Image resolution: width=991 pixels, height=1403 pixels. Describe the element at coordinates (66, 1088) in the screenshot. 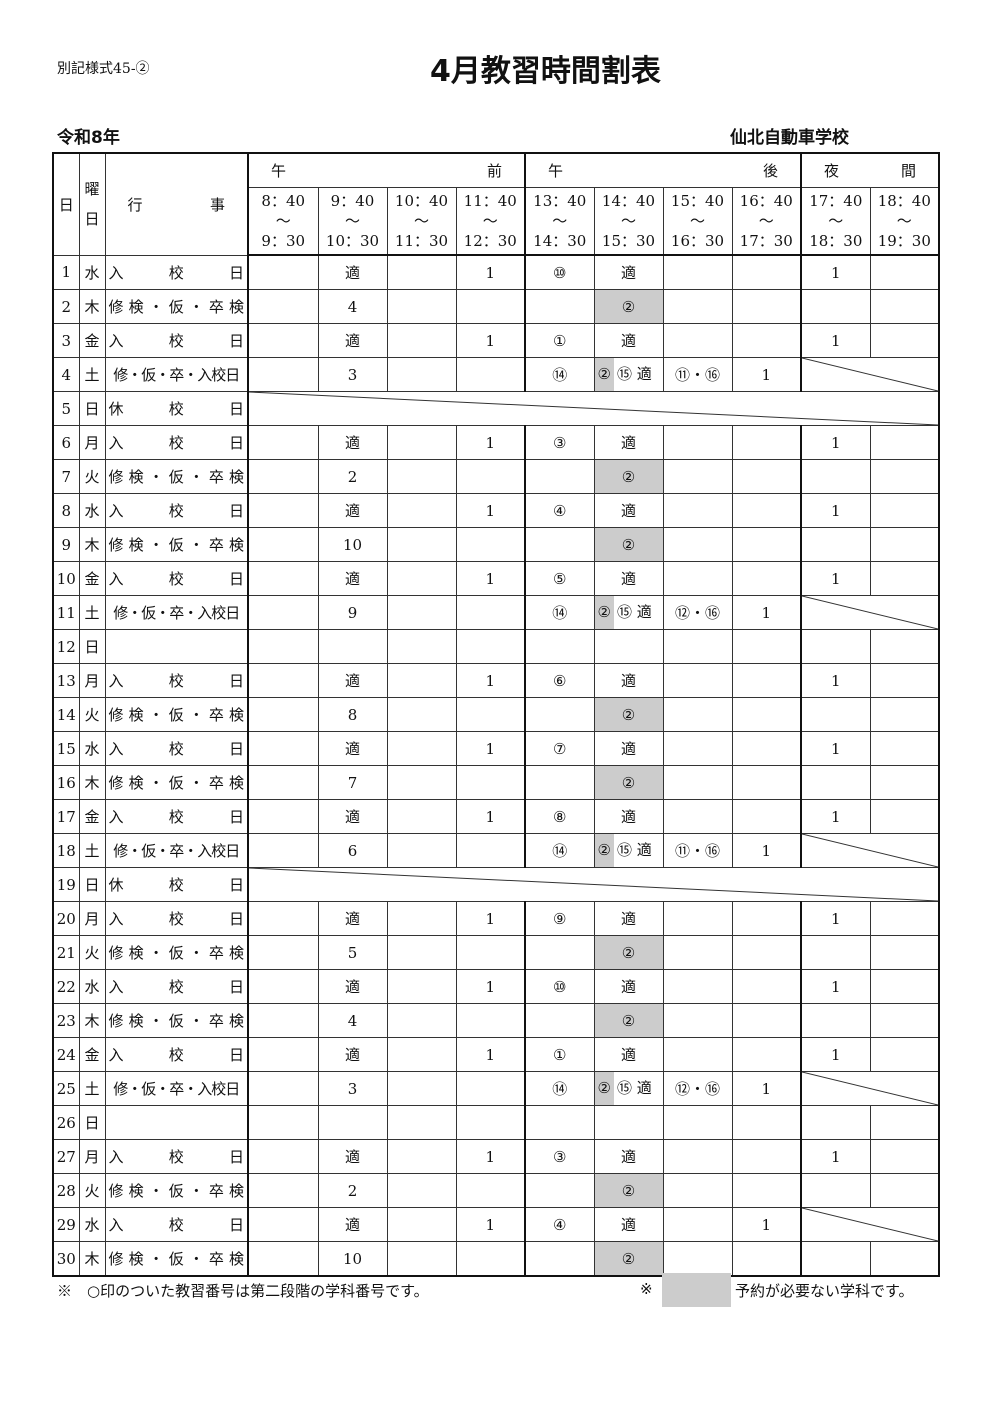

I see `day-cell: 25` at that location.